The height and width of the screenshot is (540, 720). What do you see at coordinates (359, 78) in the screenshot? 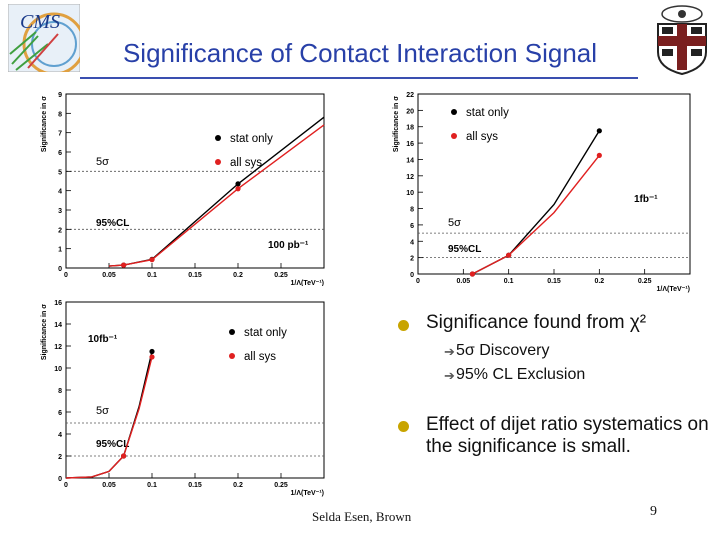
I see `title-underline` at bounding box center [359, 78].